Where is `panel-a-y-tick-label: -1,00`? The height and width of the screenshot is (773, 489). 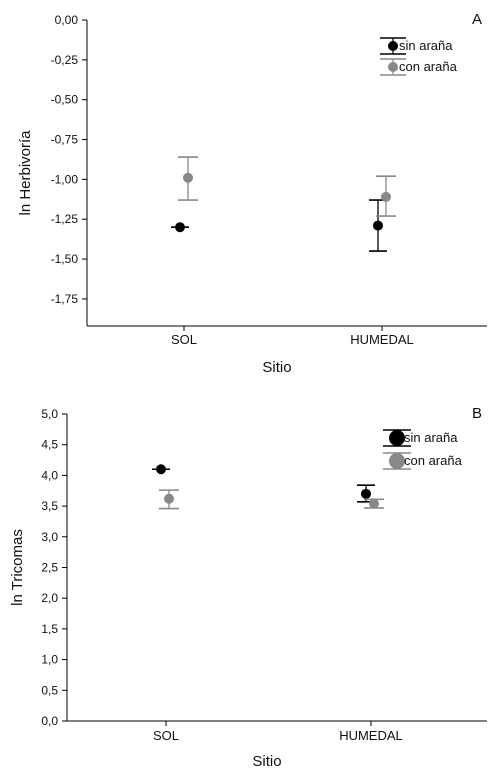 panel-a-y-tick-label: -1,00 is located at coordinates (65, 179).